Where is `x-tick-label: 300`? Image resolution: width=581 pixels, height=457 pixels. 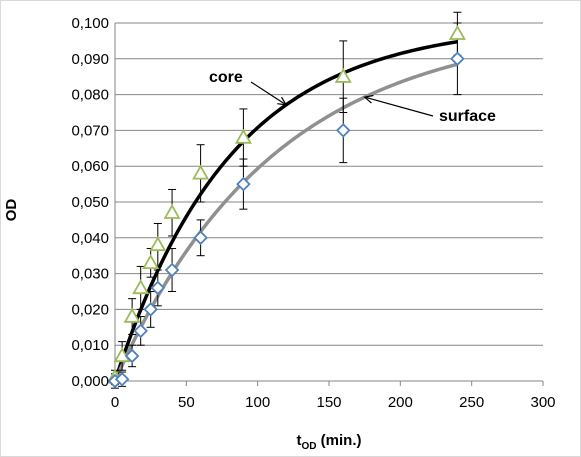 x-tick-label: 300 is located at coordinates (542, 402).